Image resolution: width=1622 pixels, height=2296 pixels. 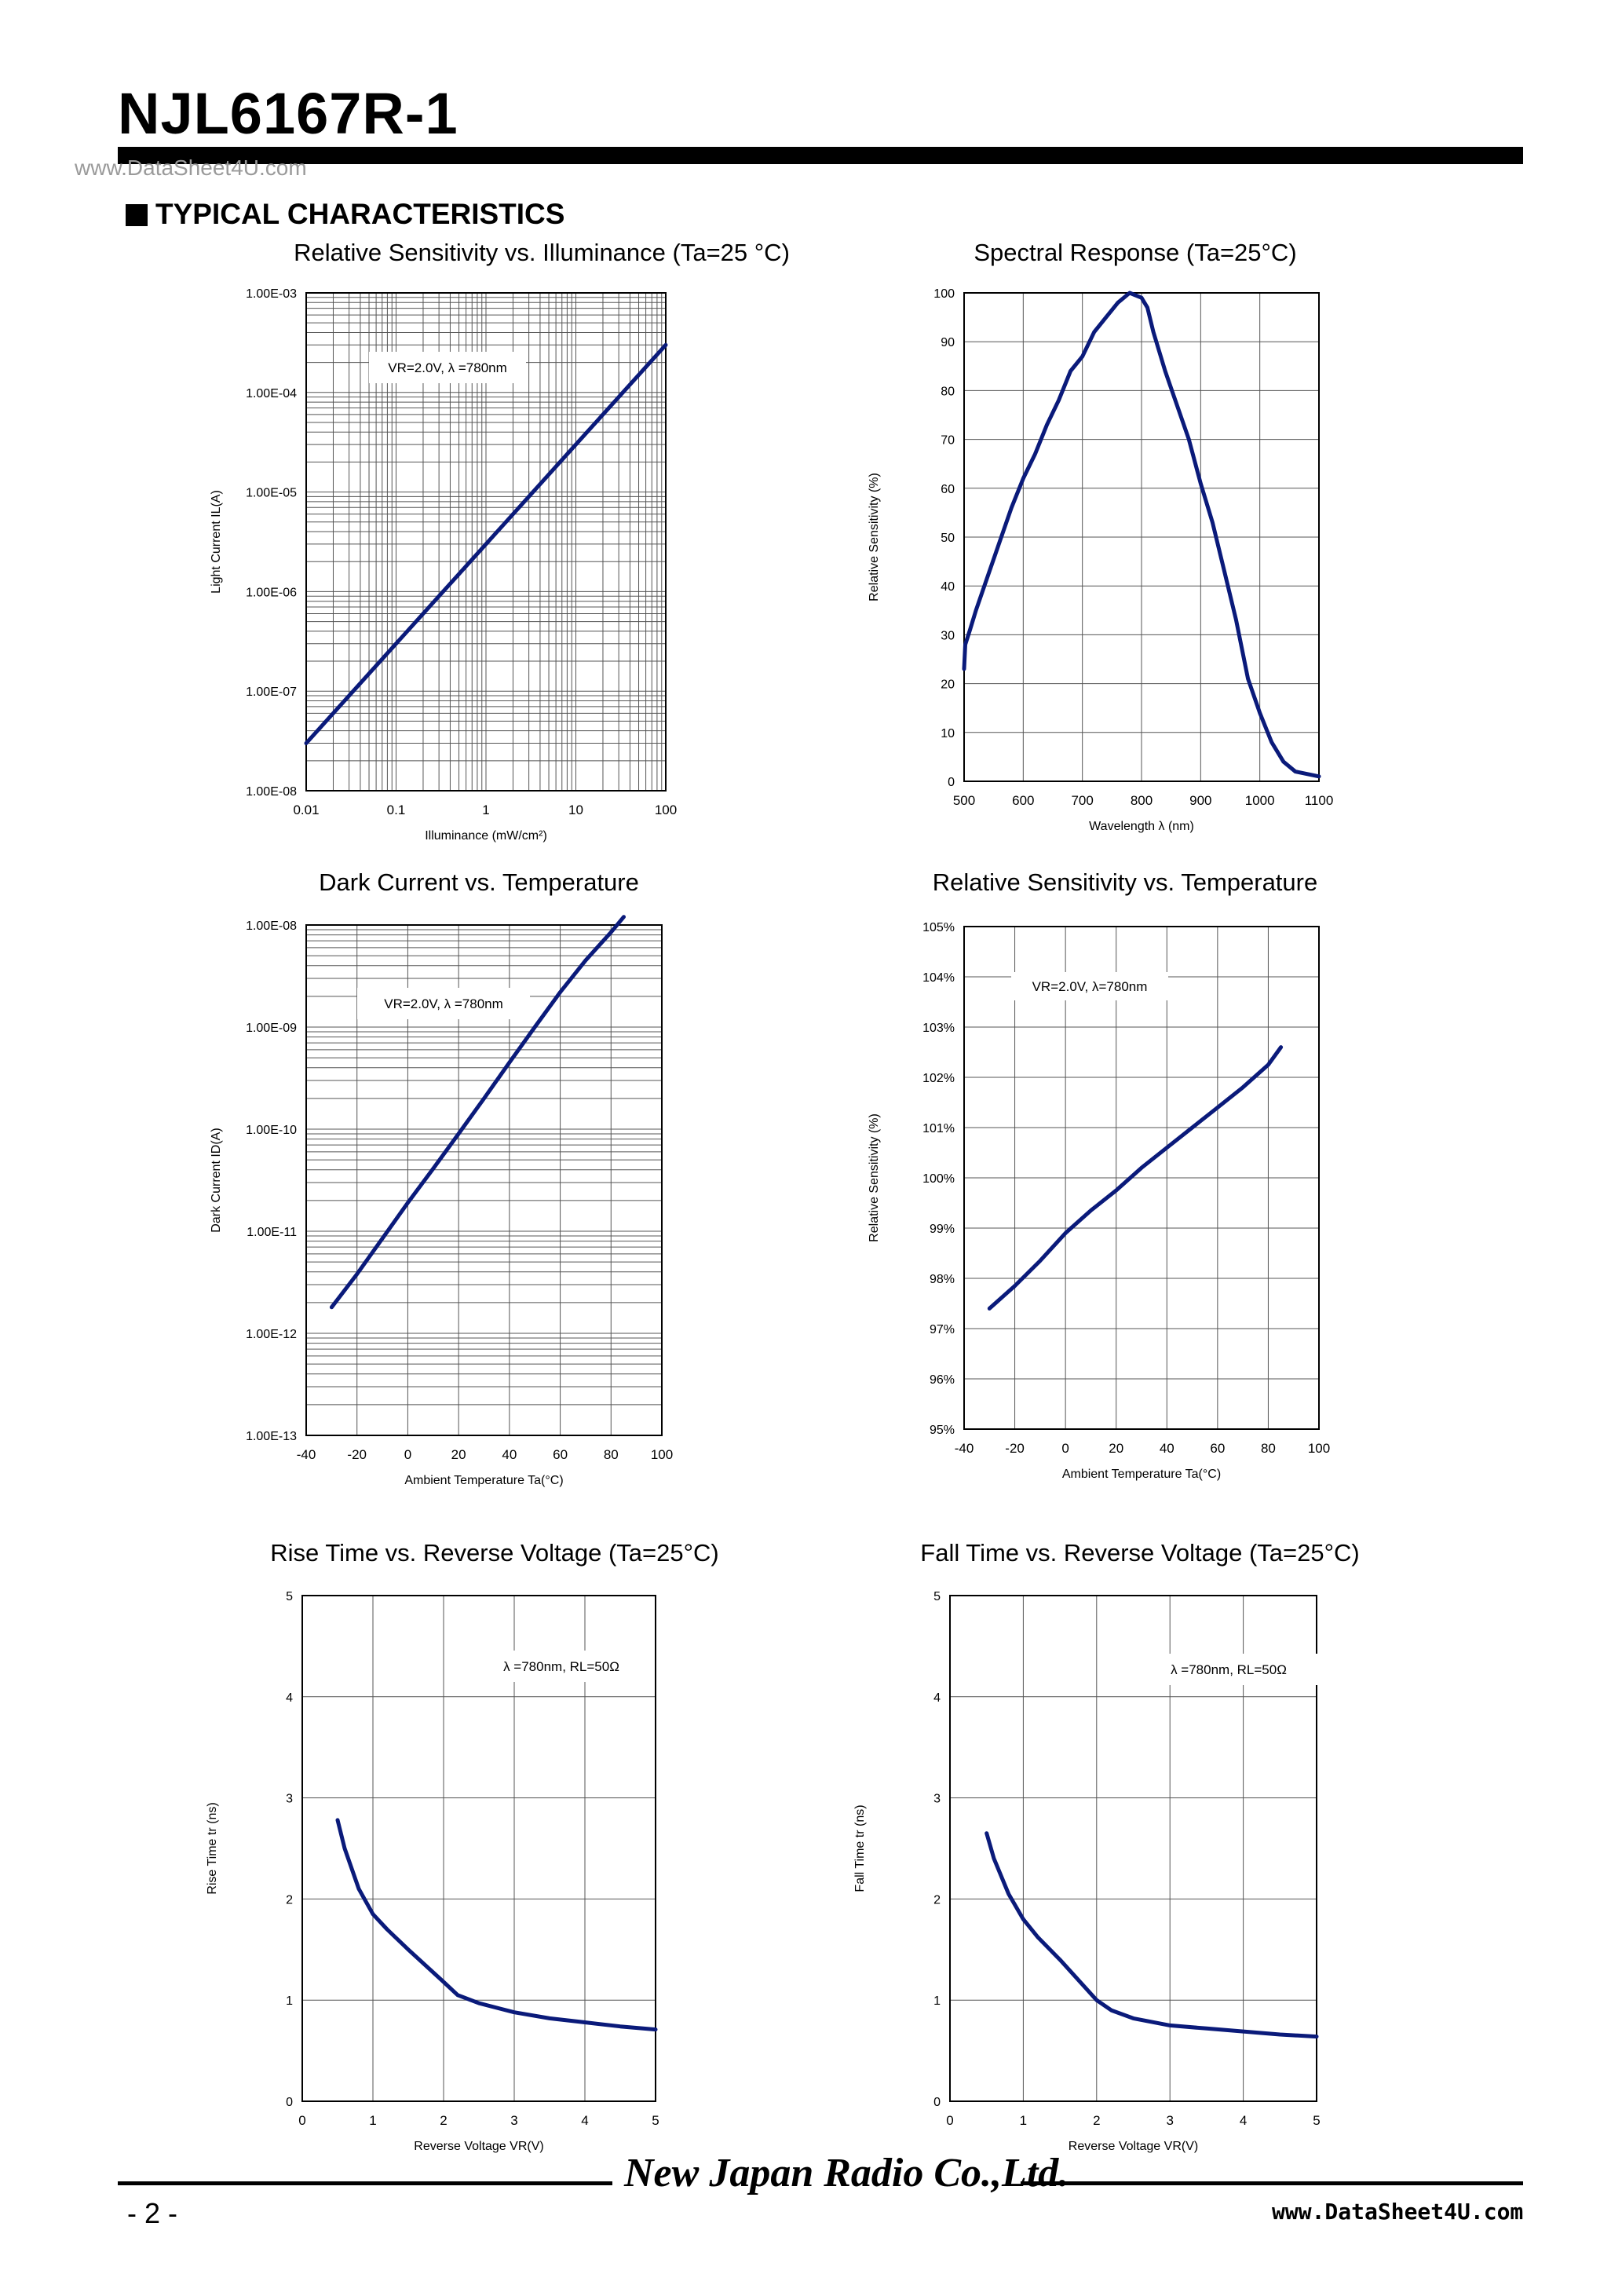 I want to click on x-axis-label: Reverse Voltage VR(V), so click(x=1133, y=2147).